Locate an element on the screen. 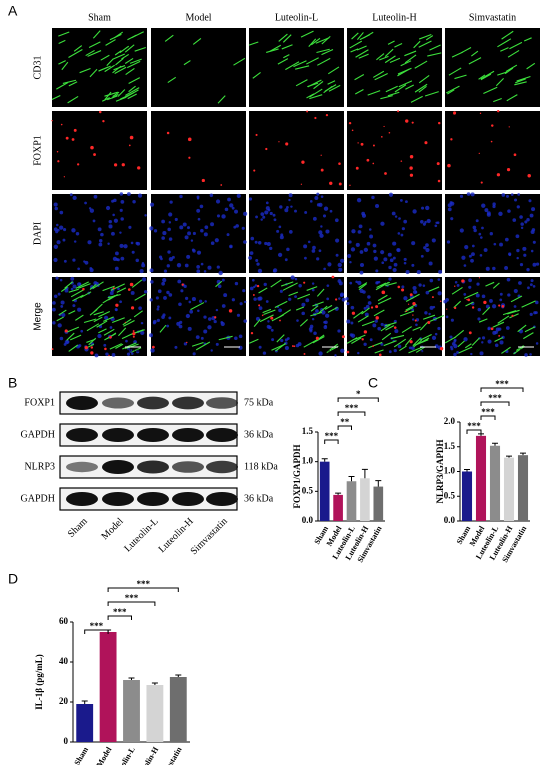 The height and width of the screenshot is (765, 550). y-tick-label: 20 is located at coordinates (64, 701).